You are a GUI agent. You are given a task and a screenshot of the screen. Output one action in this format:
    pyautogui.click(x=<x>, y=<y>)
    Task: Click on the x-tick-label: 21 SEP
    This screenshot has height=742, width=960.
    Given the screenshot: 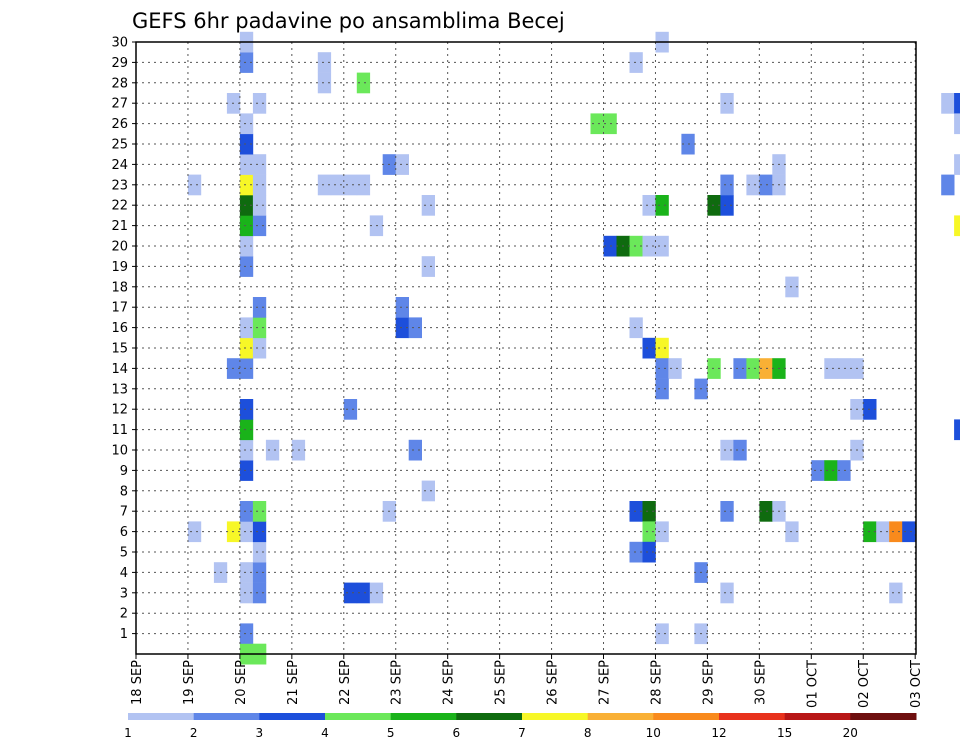 What is the action you would take?
    pyautogui.click(x=293, y=682)
    